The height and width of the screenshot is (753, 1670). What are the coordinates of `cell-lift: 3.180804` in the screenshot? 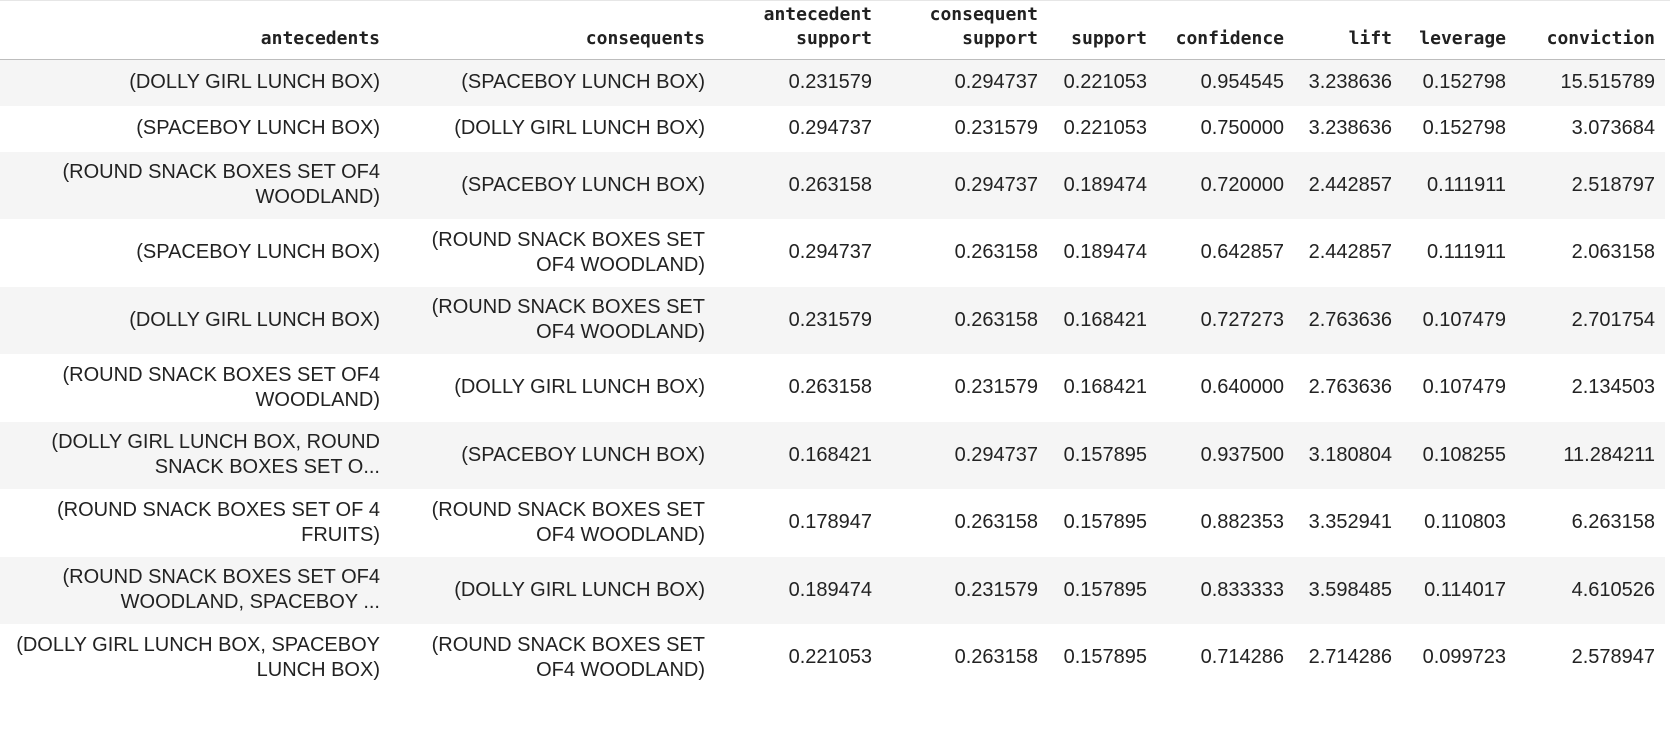 It's located at (1350, 454).